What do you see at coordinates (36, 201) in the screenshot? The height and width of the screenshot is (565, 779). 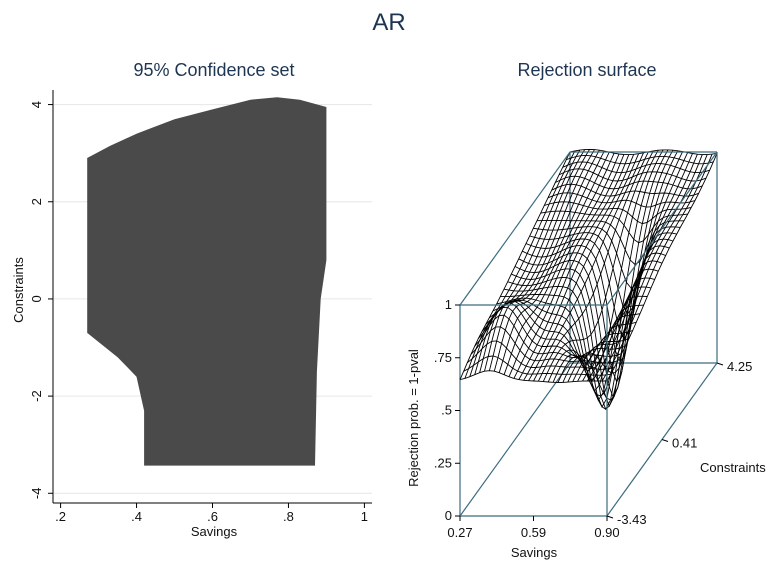 I see `left-y-tick-label: 2` at bounding box center [36, 201].